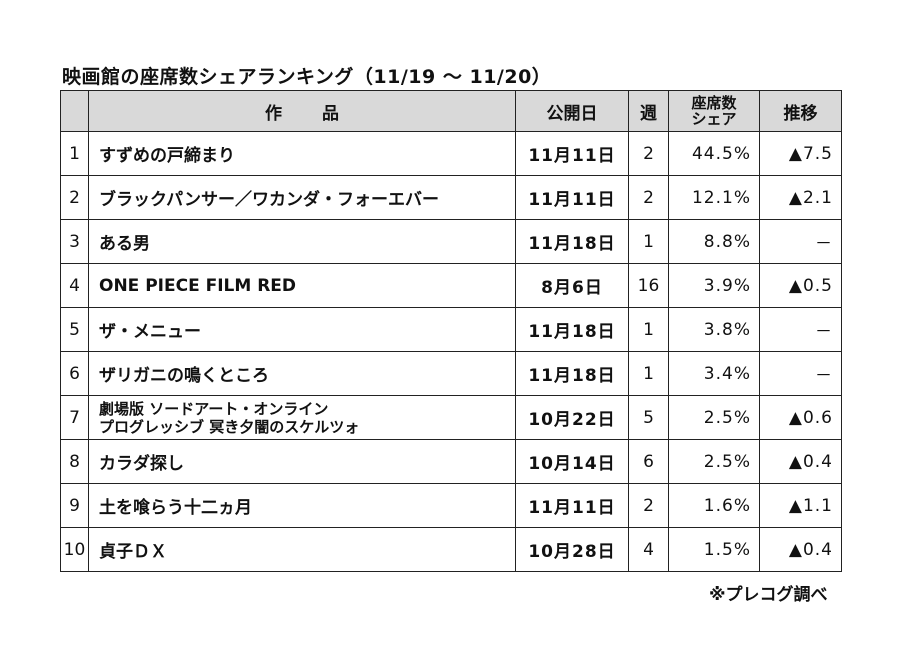 This screenshot has height=651, width=900. I want to click on title-line-2: プログレッシブ 冥き夕闇のスケルツォ, so click(229, 426).